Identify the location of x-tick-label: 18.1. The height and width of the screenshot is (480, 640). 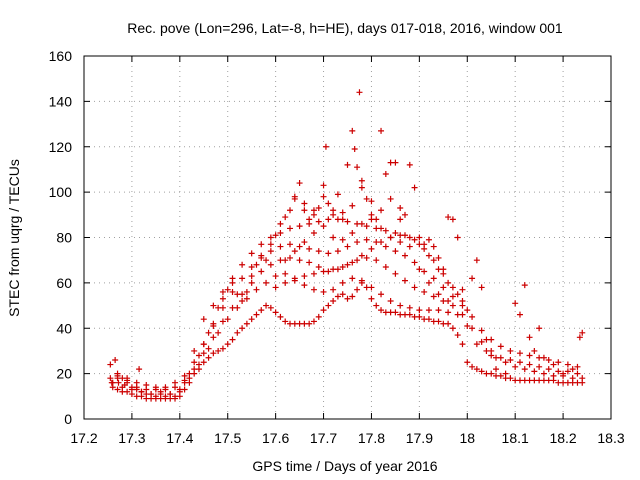
(515, 438).